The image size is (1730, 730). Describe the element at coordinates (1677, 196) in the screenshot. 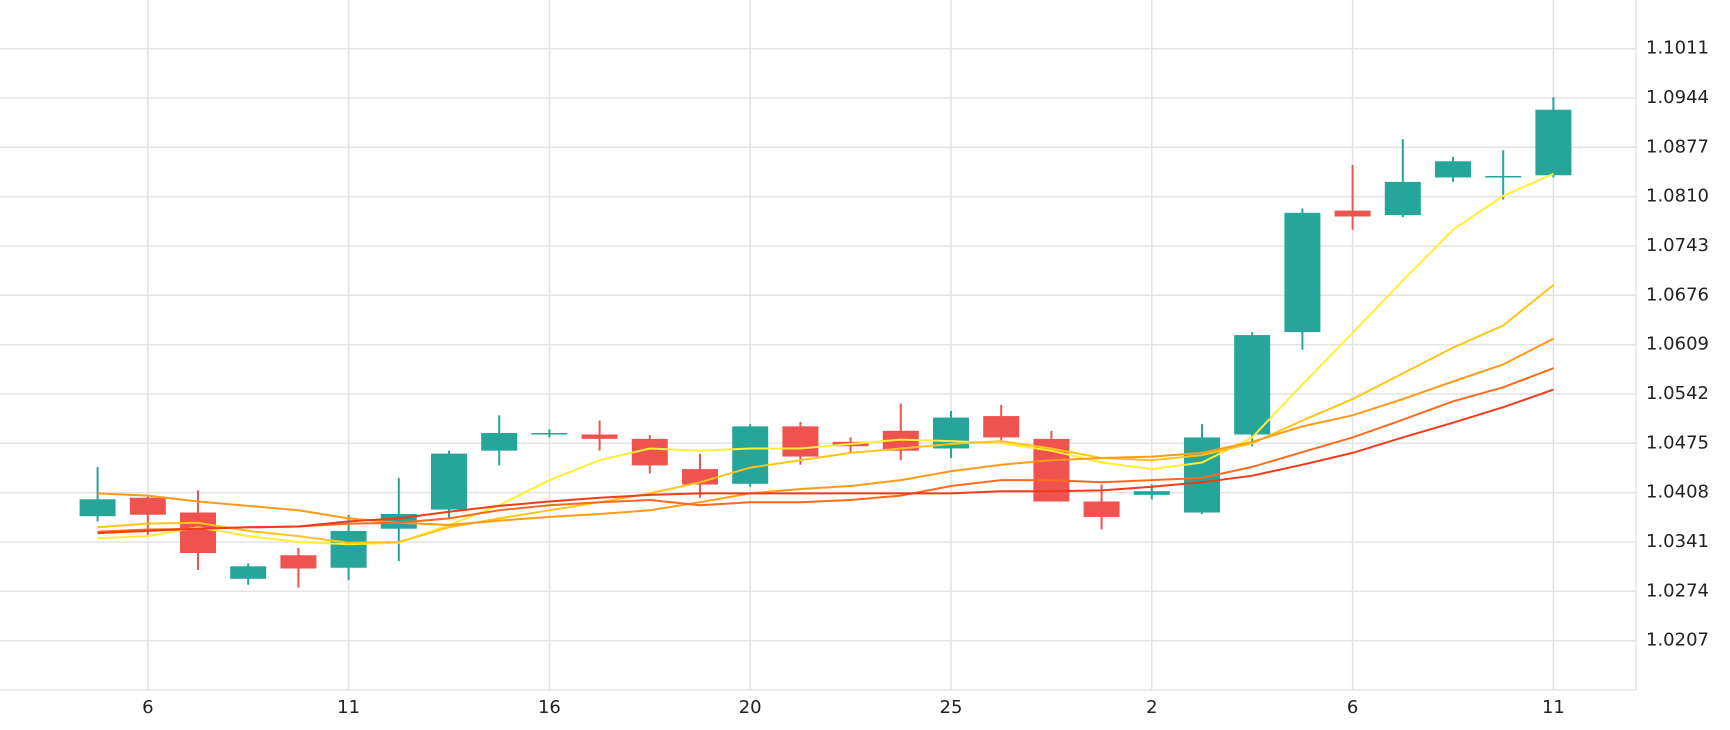

I see `y-tick-label: 1.0810` at that location.